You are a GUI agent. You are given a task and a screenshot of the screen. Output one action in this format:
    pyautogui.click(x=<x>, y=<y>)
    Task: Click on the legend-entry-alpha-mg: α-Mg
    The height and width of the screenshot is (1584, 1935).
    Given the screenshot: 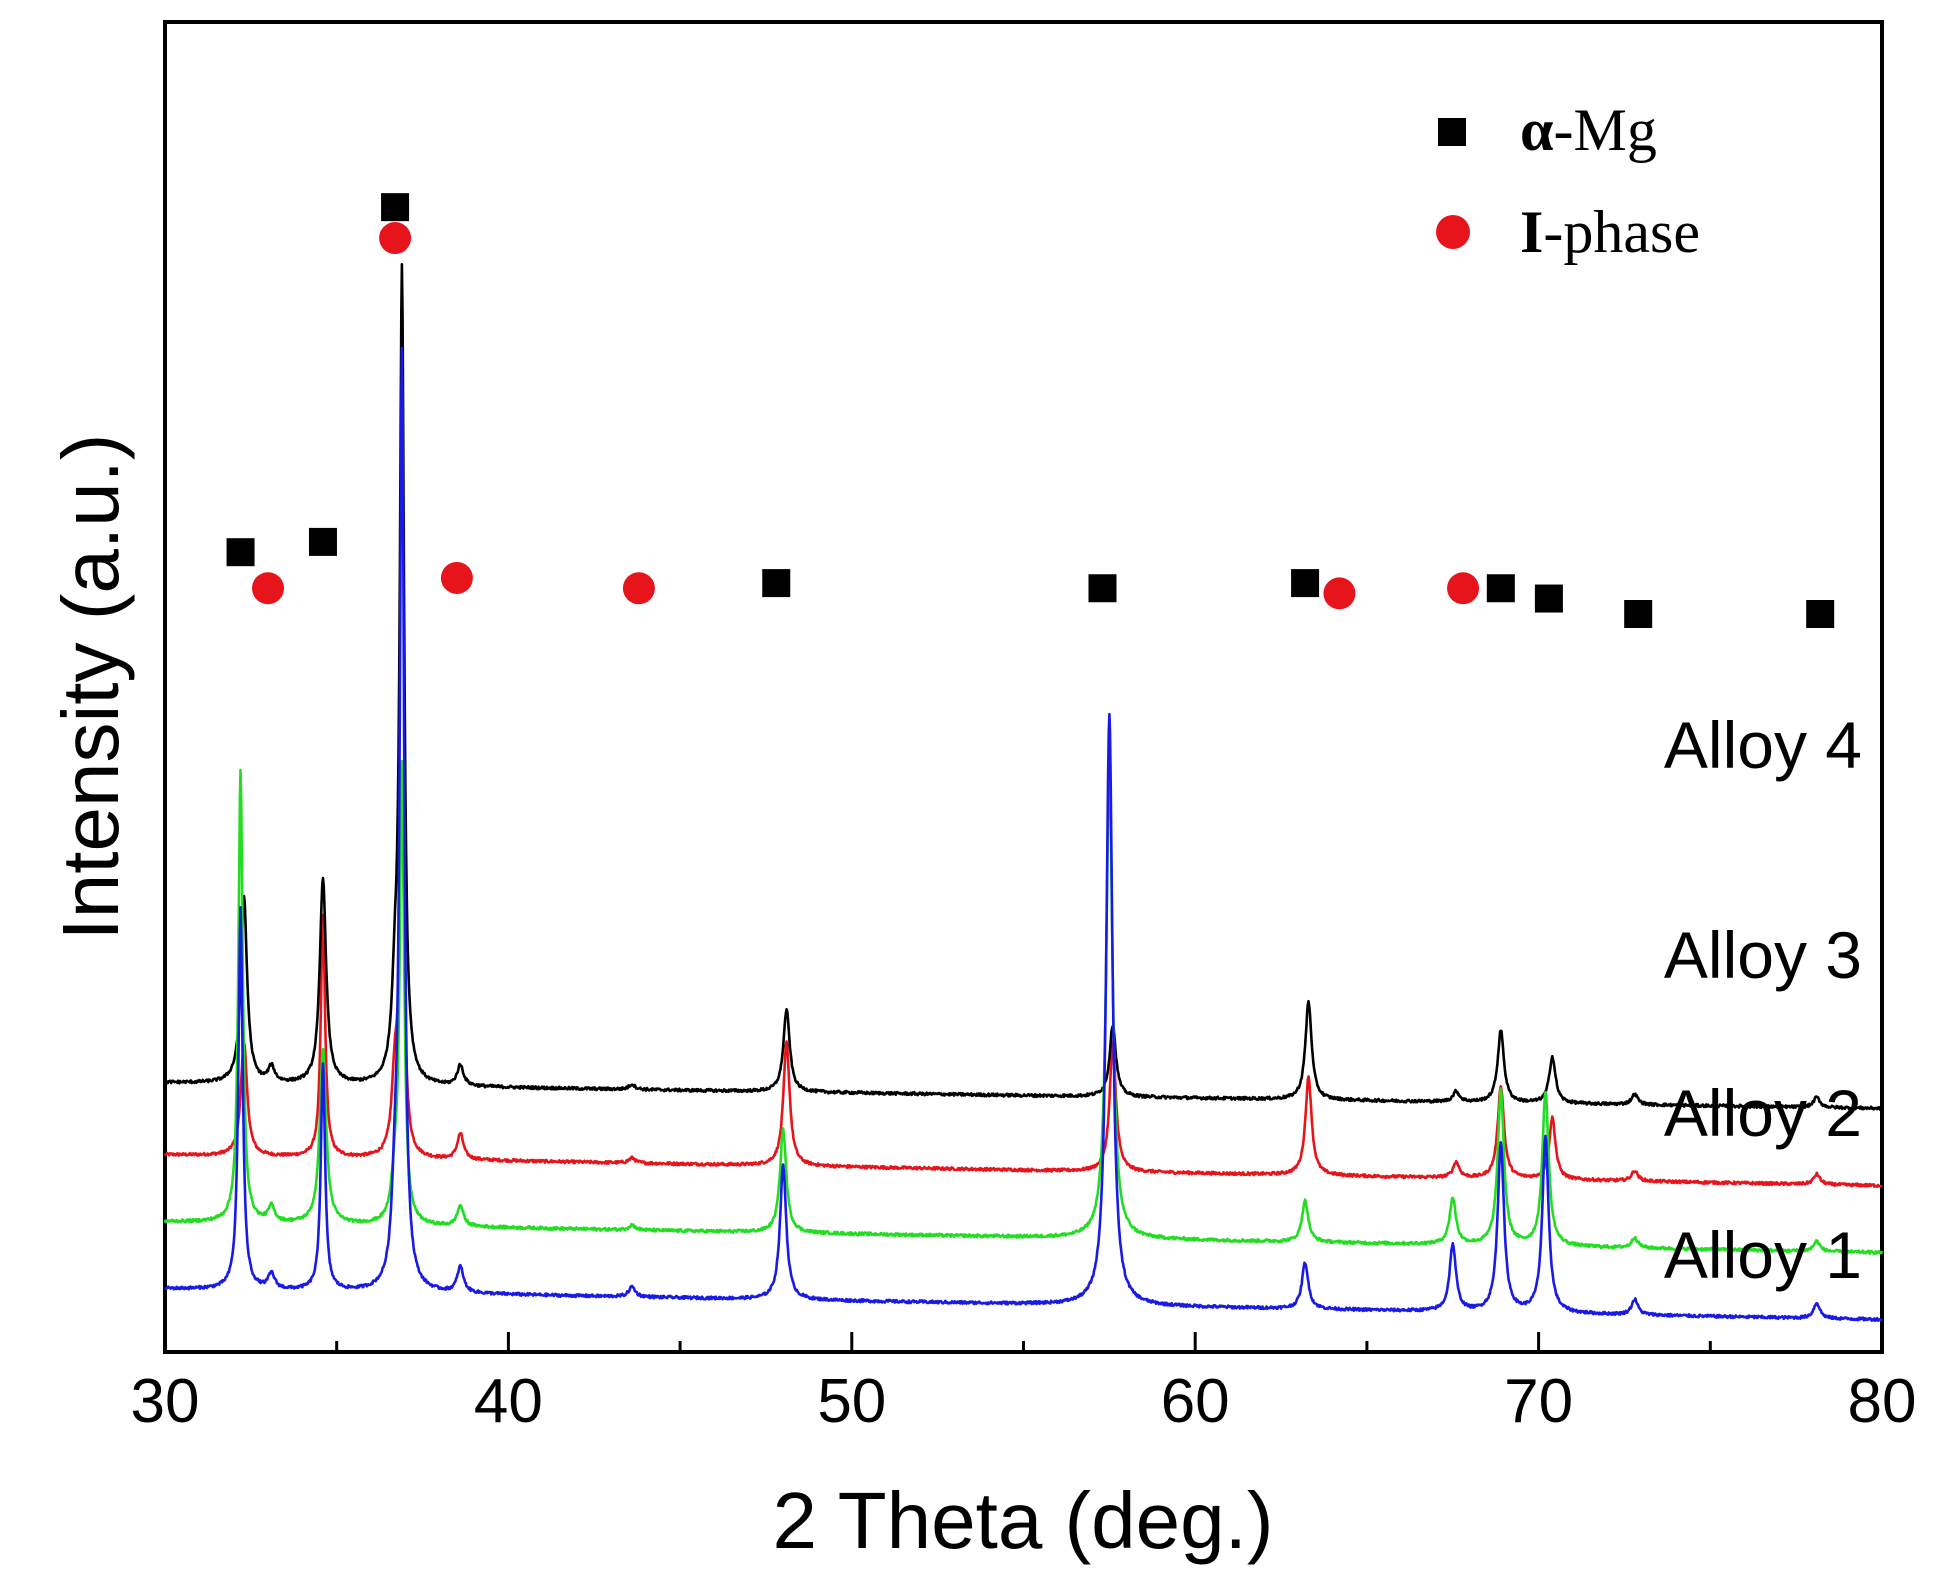 What is the action you would take?
    pyautogui.click(x=1588, y=130)
    